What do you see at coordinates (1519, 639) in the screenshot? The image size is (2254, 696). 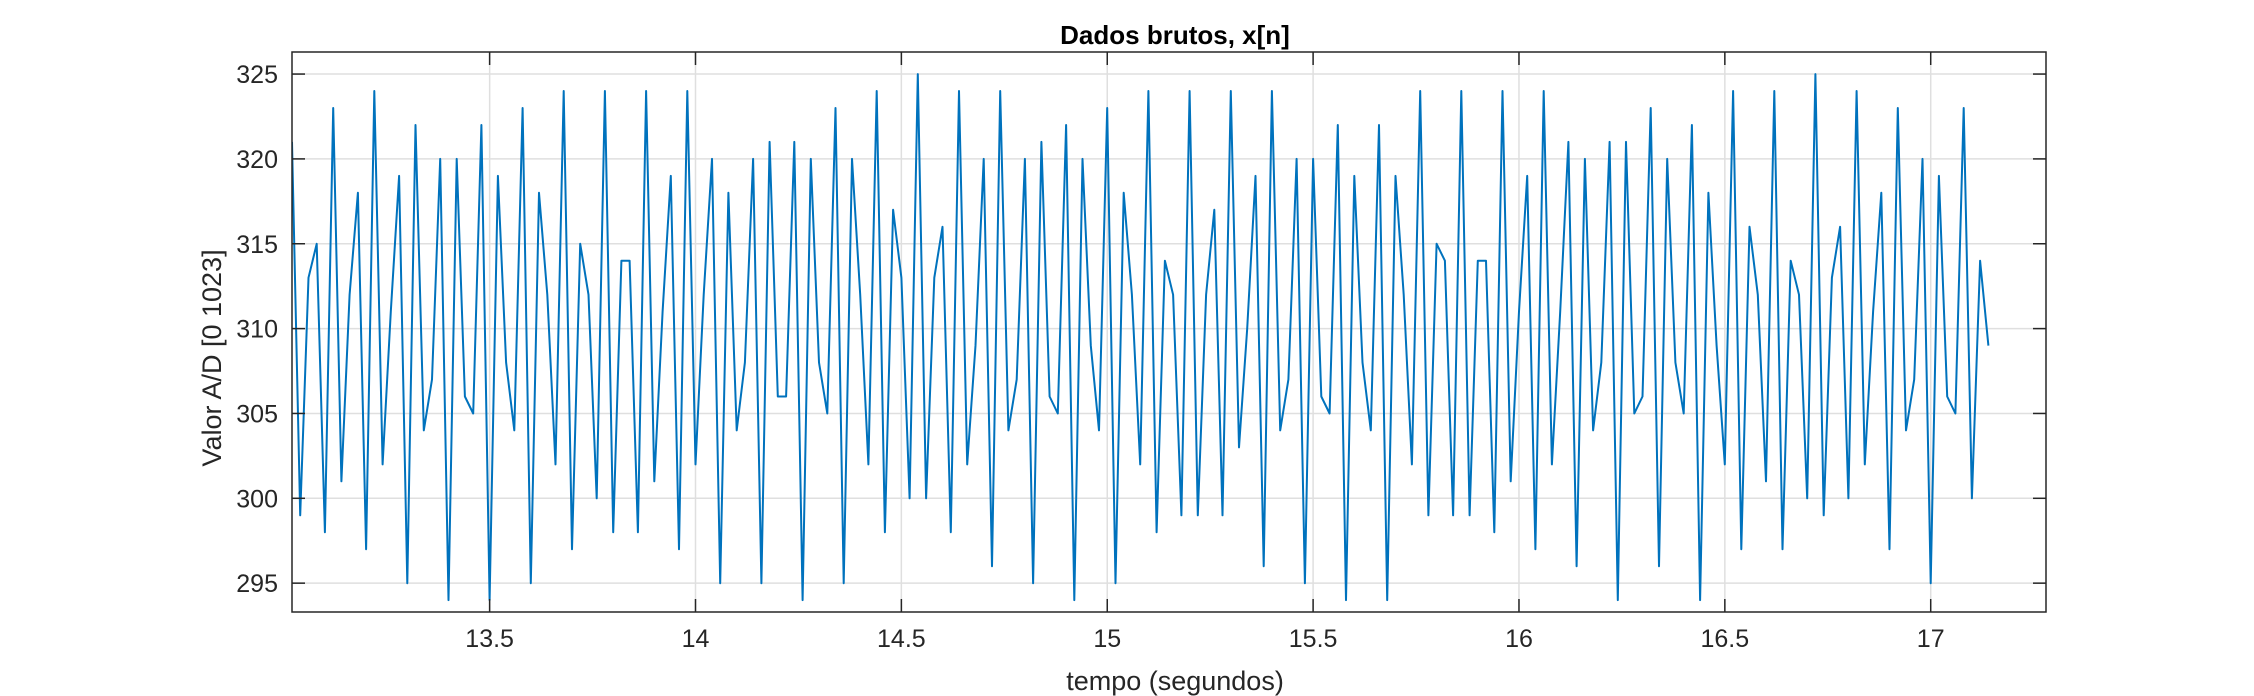 I see `x-tick-label: 16` at bounding box center [1519, 639].